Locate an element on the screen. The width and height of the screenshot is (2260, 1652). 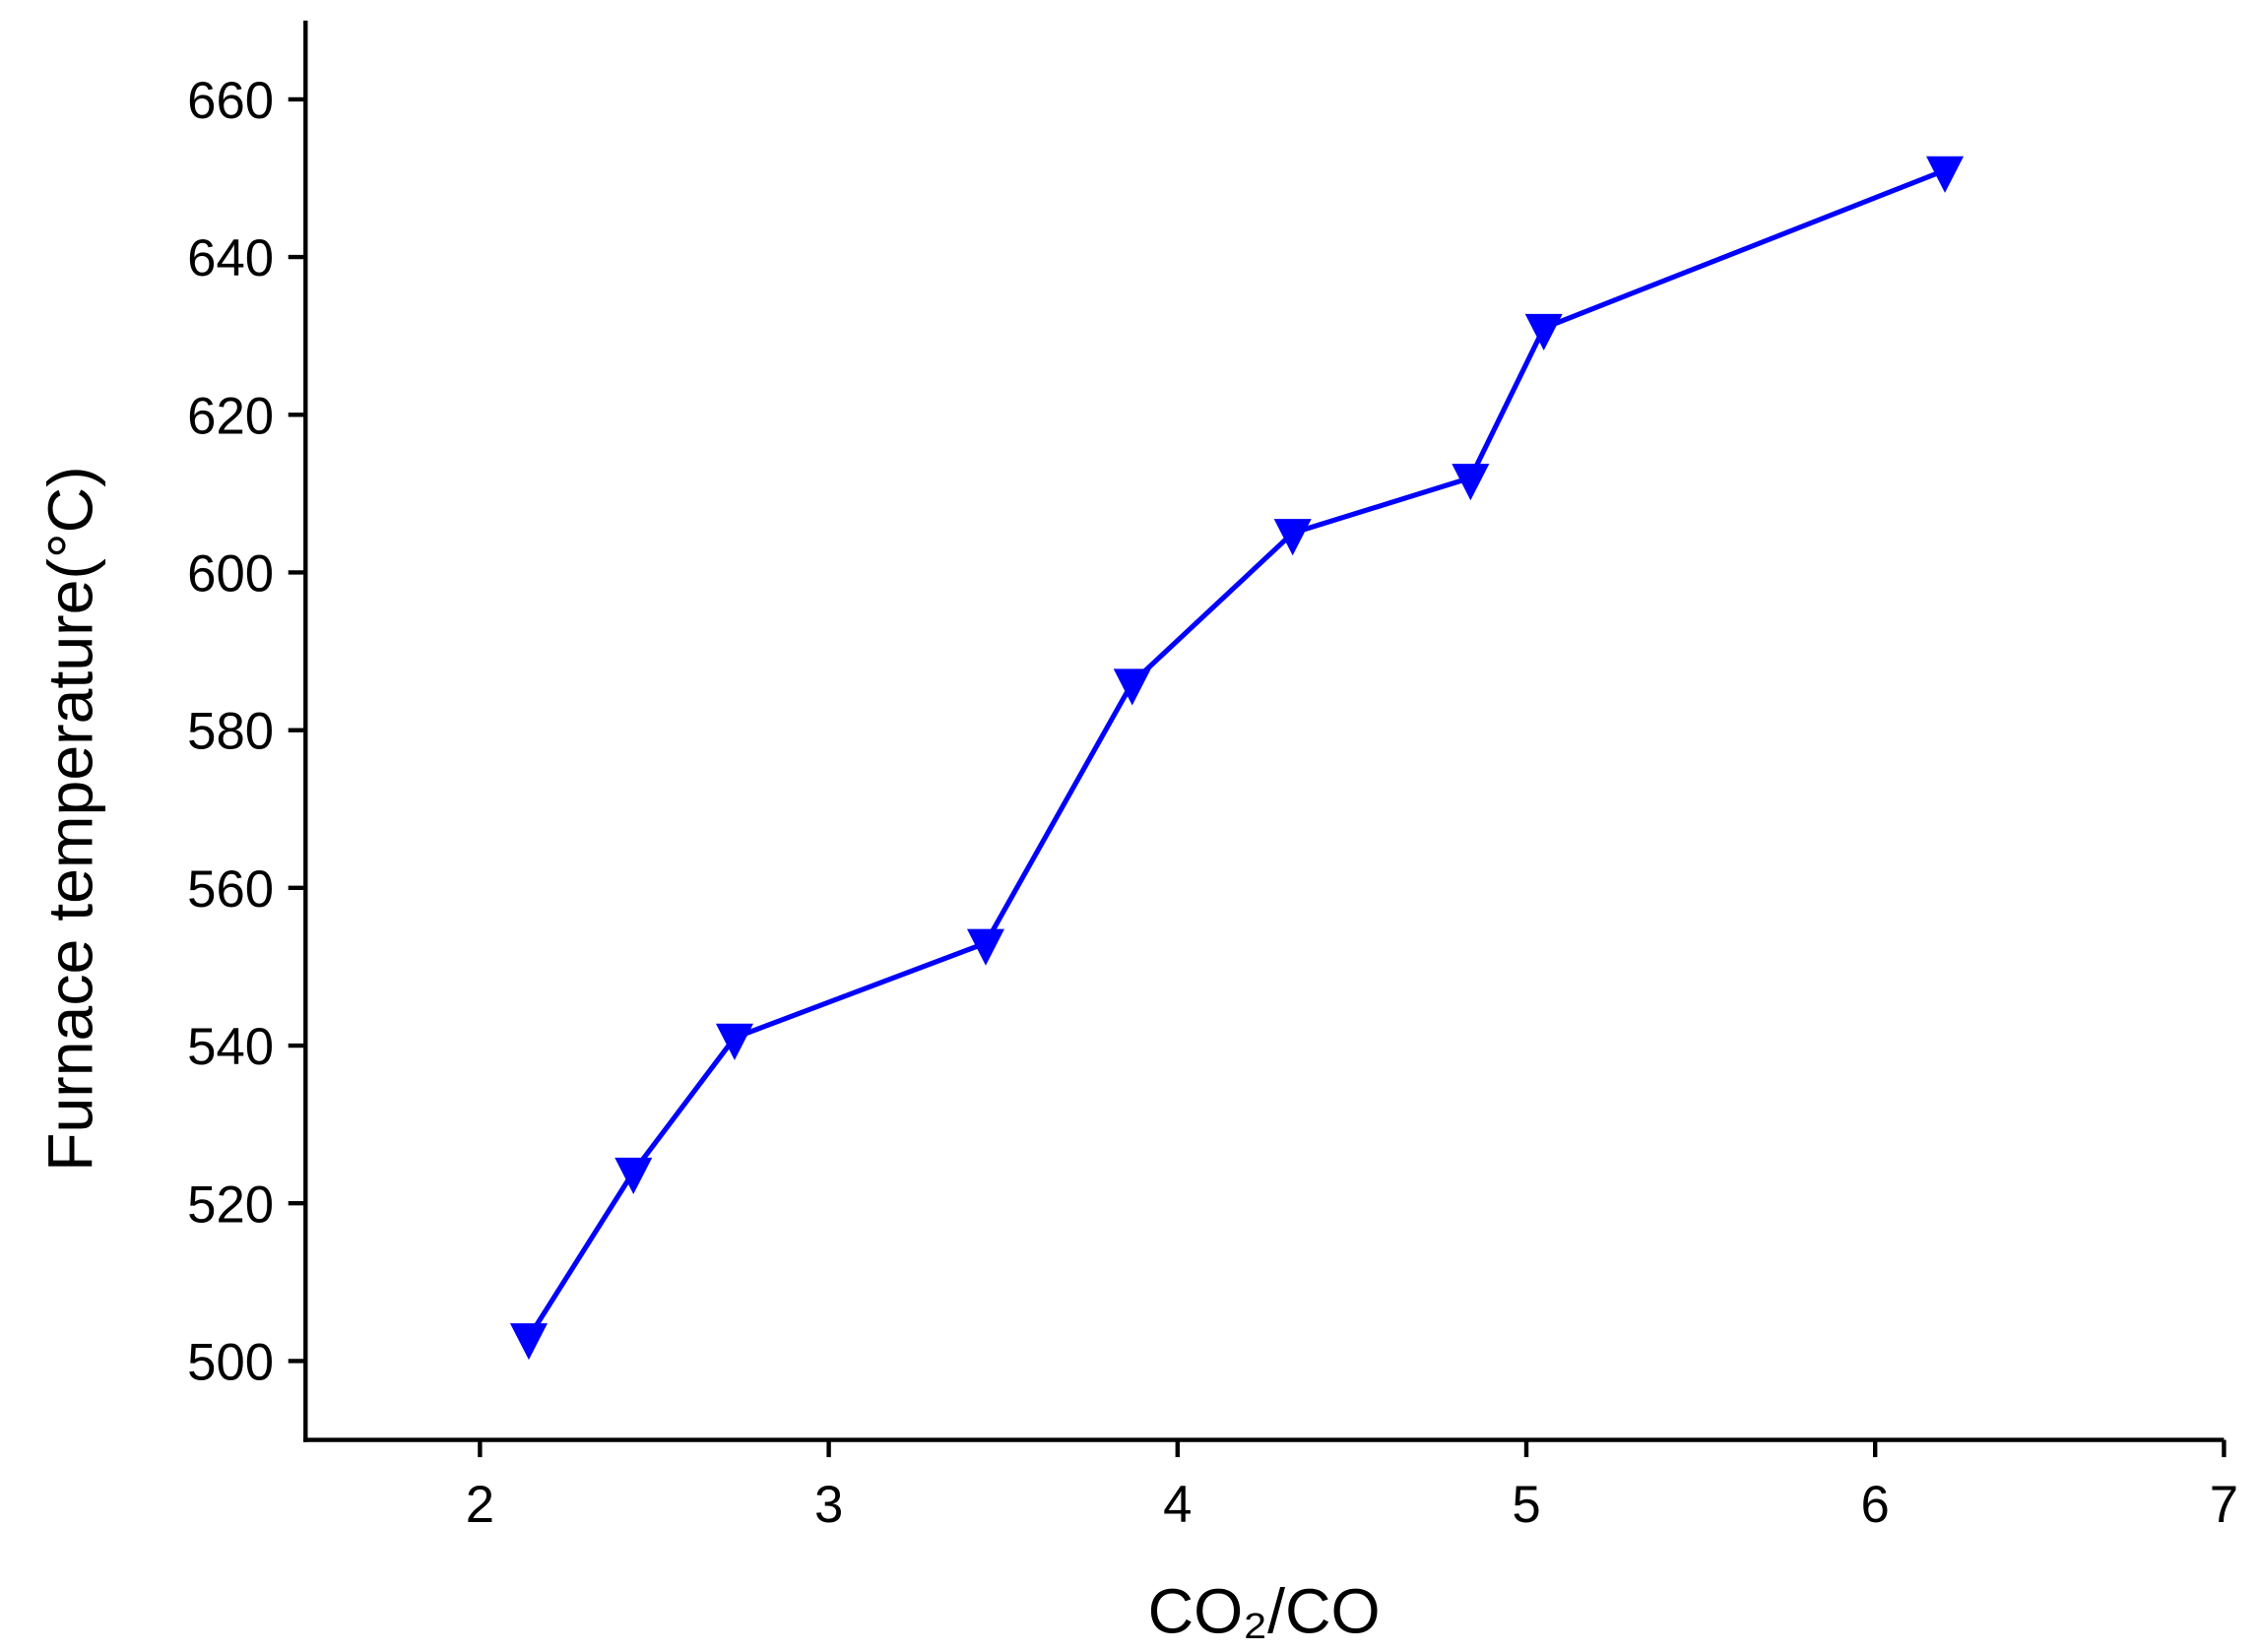
x-tick-label: 2 is located at coordinates (480, 1505).